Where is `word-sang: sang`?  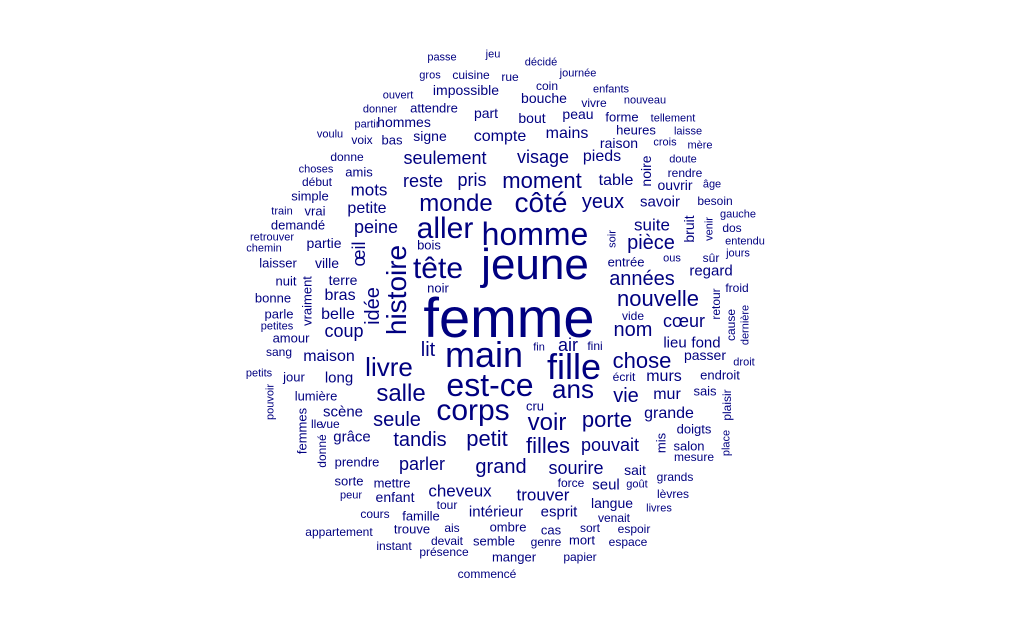 word-sang: sang is located at coordinates (279, 352).